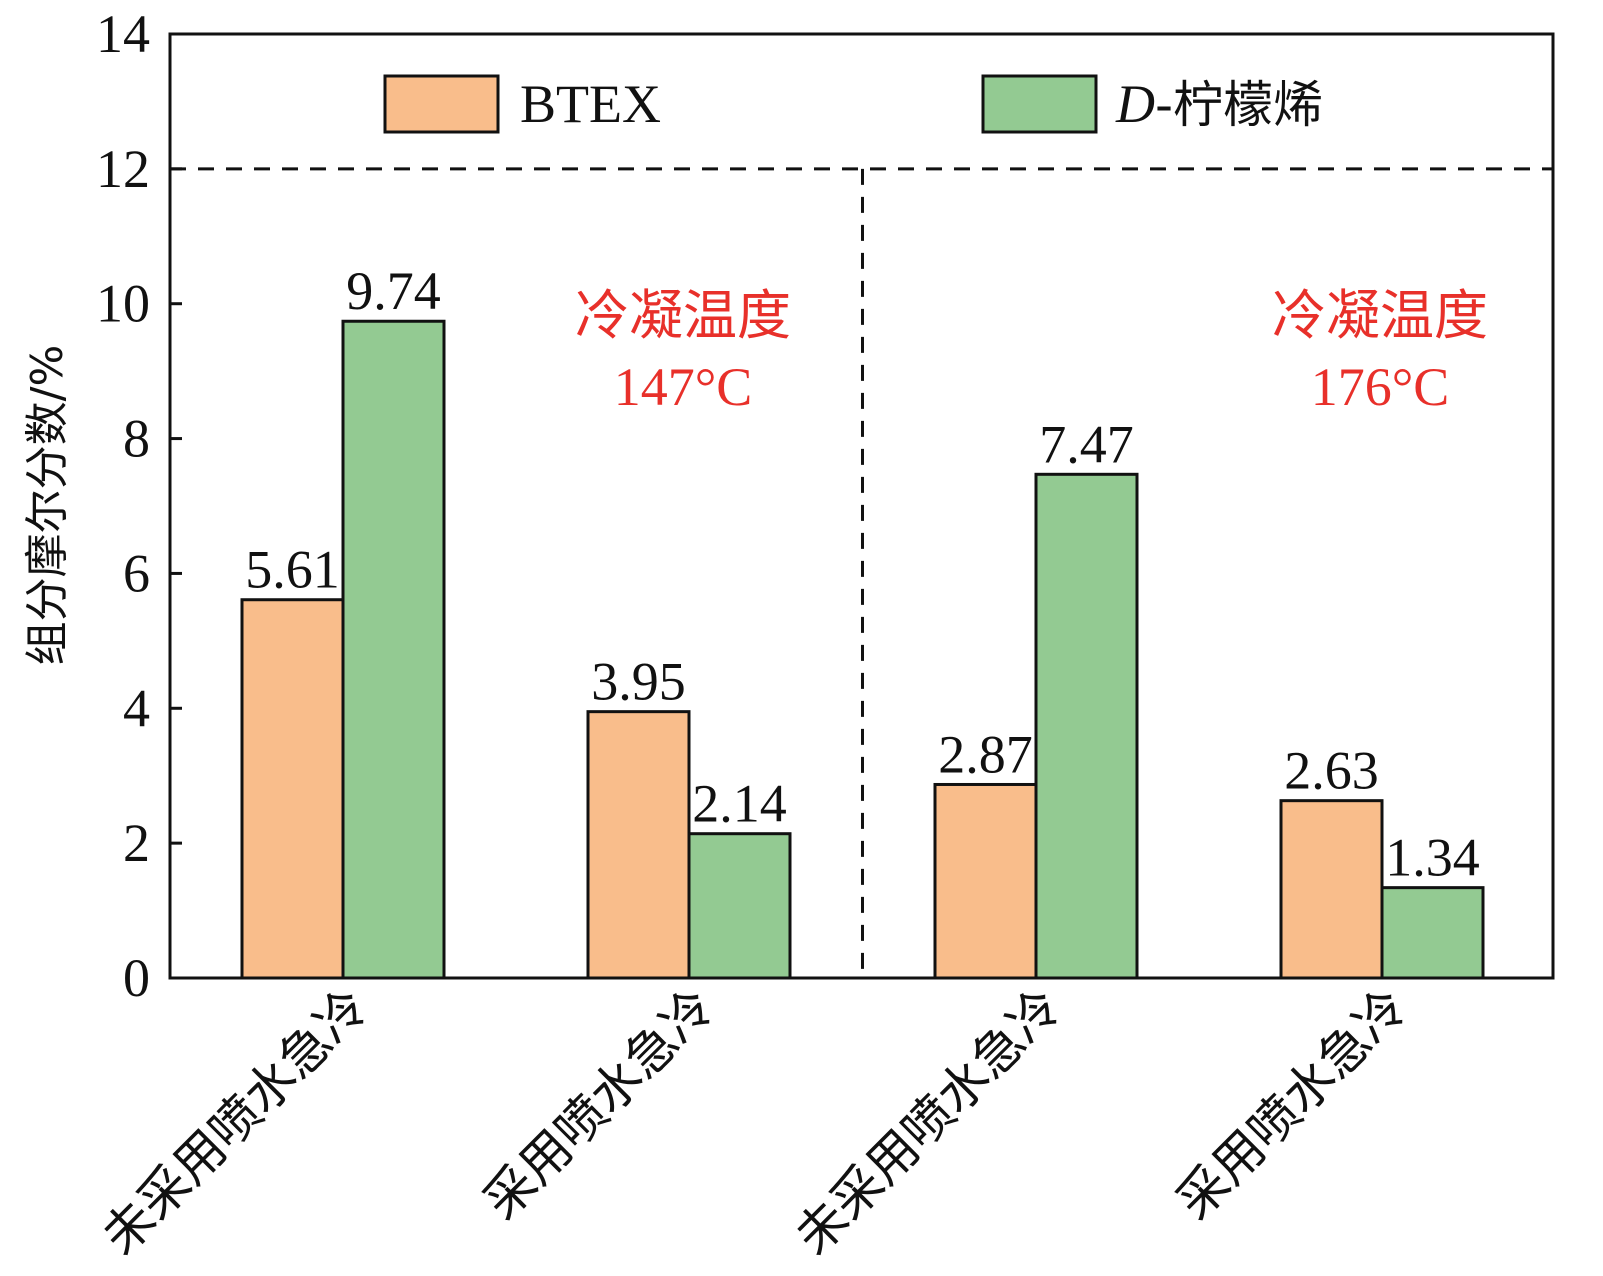 The height and width of the screenshot is (1276, 1603). I want to click on bar-s1-c3, so click(1432, 933).